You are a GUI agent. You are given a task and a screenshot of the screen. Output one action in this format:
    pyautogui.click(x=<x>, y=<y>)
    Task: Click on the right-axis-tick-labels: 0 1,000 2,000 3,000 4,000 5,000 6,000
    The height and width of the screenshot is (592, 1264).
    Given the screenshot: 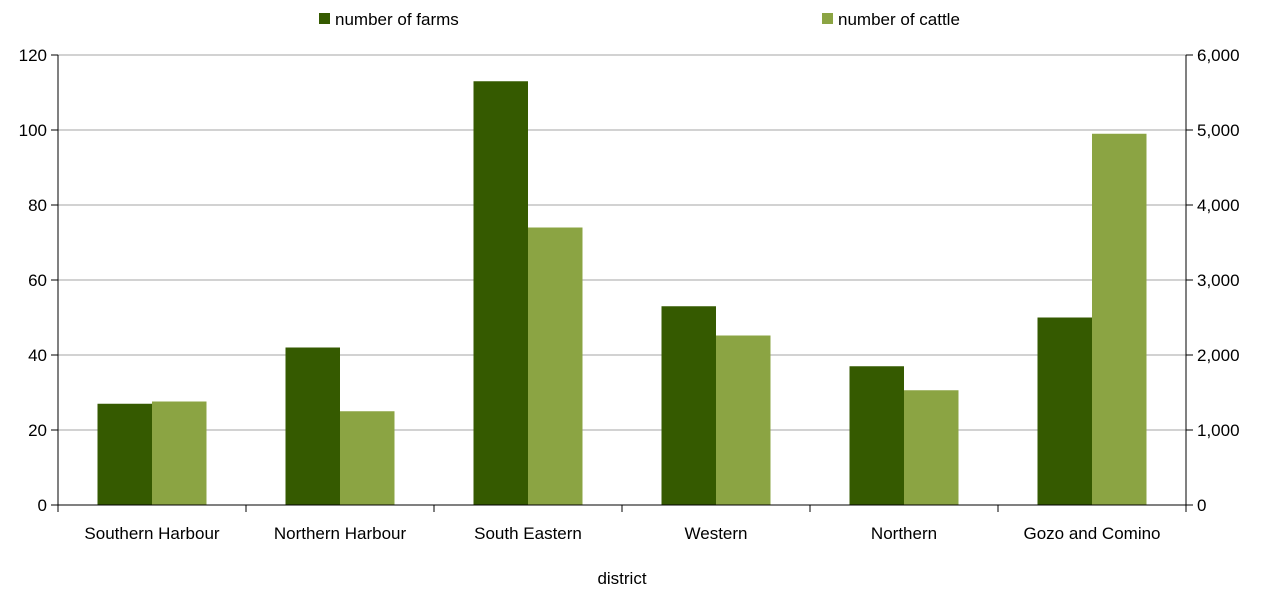 What is the action you would take?
    pyautogui.click(x=1218, y=280)
    